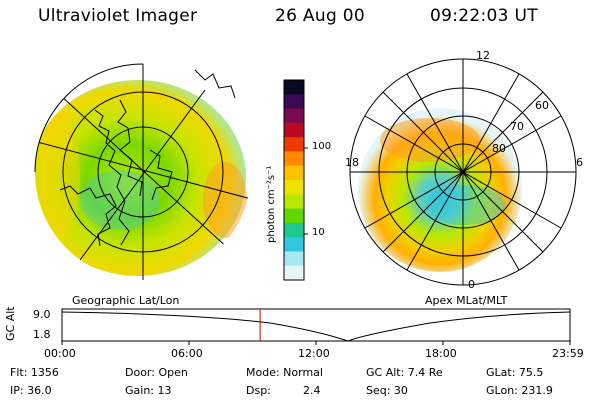 This screenshot has height=400, width=600. I want to click on mlt-label-0: 0, so click(471, 284).